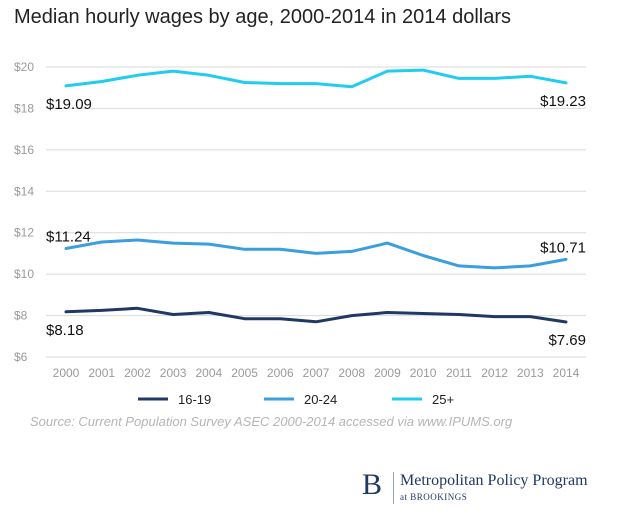 Image resolution: width=620 pixels, height=514 pixels. I want to click on x-tick-label: 2007, so click(316, 373).